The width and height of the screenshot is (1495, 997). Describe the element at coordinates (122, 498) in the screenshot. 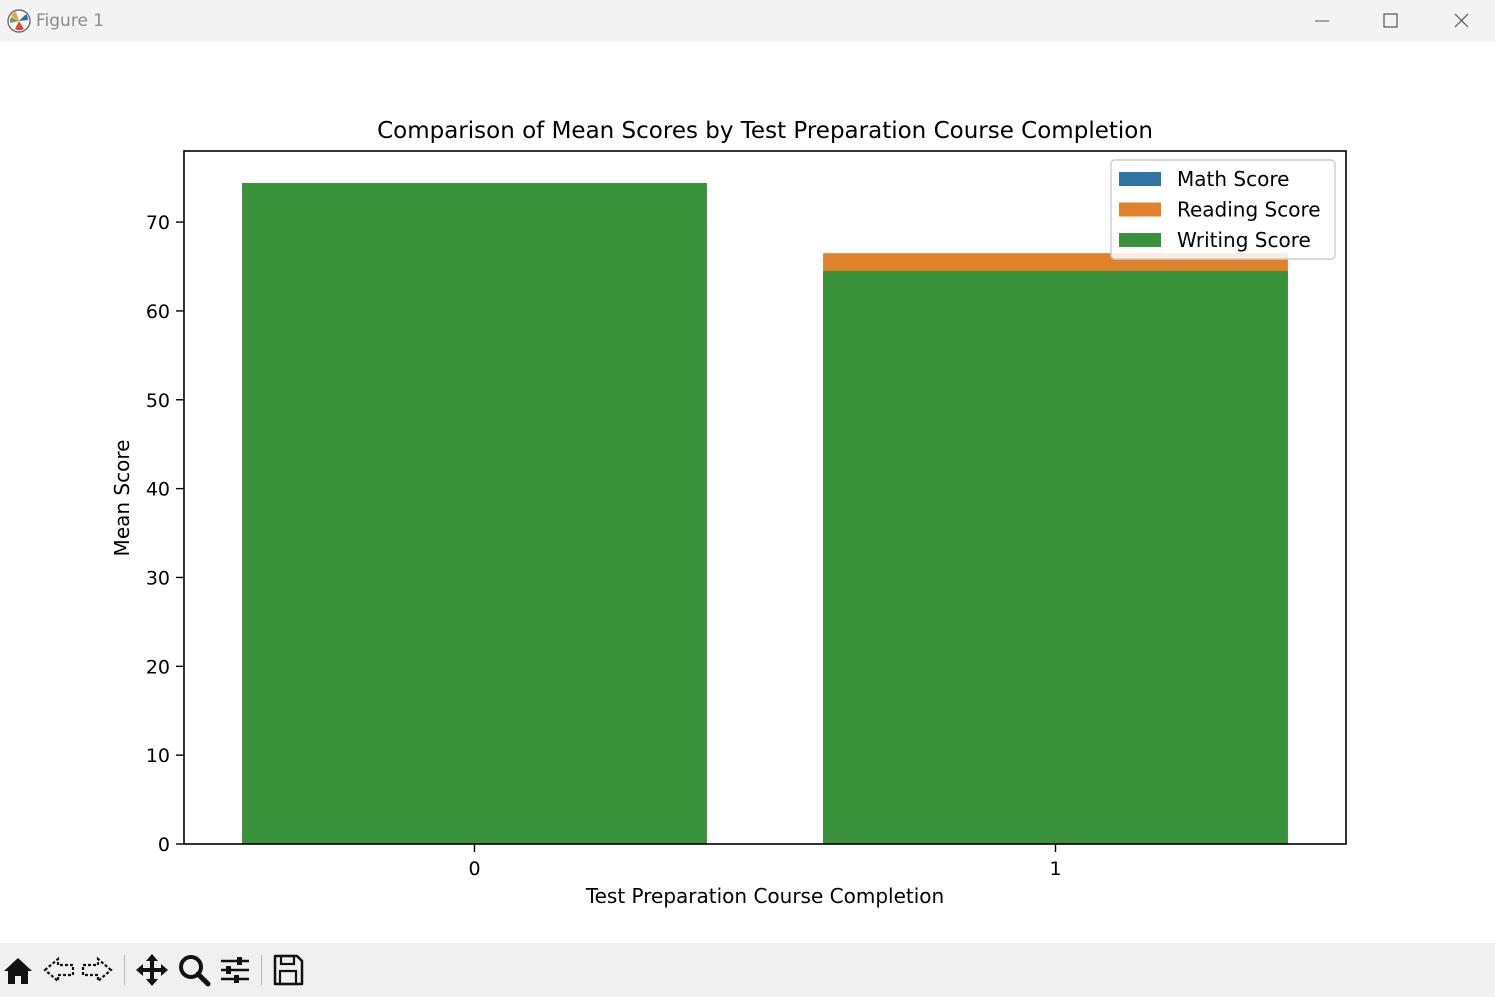

I see `y-axis-label: Mean Score` at that location.